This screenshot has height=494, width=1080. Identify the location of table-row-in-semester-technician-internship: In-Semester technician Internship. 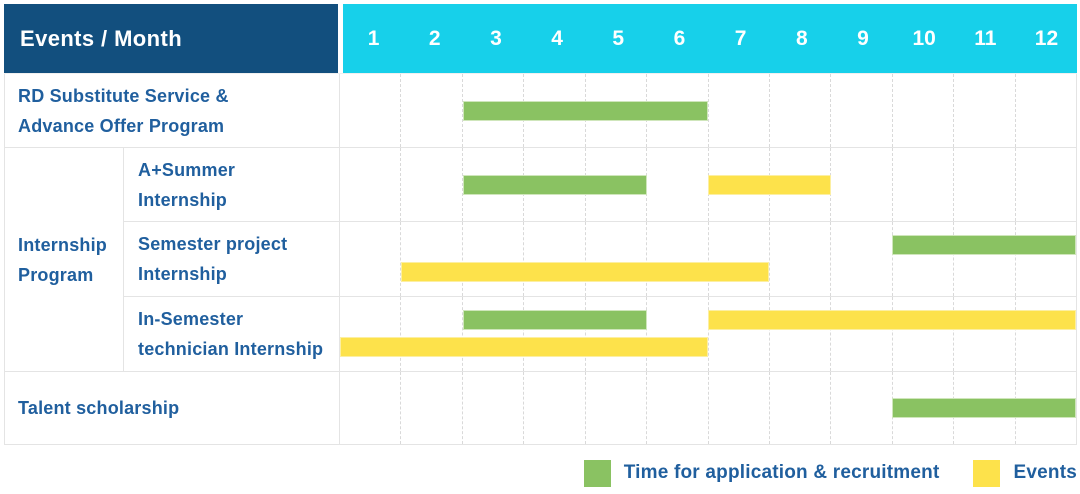
(600, 333).